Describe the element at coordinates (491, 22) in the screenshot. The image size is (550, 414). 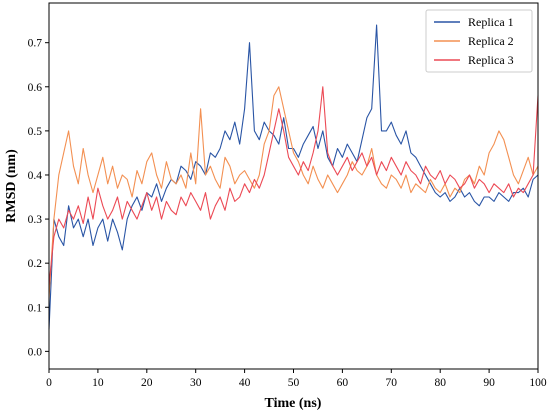
I see `legend-label-replica-1: Replica 1` at that location.